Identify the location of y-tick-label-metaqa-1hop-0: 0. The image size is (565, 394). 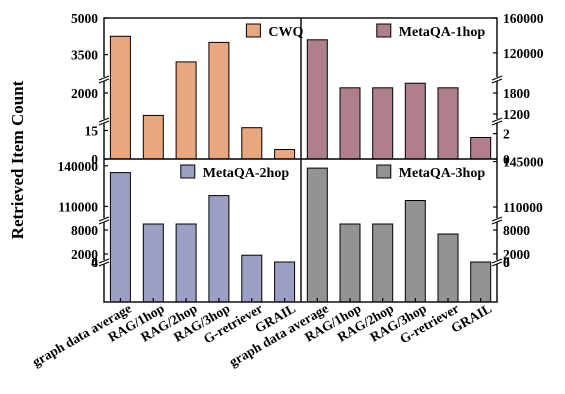
(506, 159).